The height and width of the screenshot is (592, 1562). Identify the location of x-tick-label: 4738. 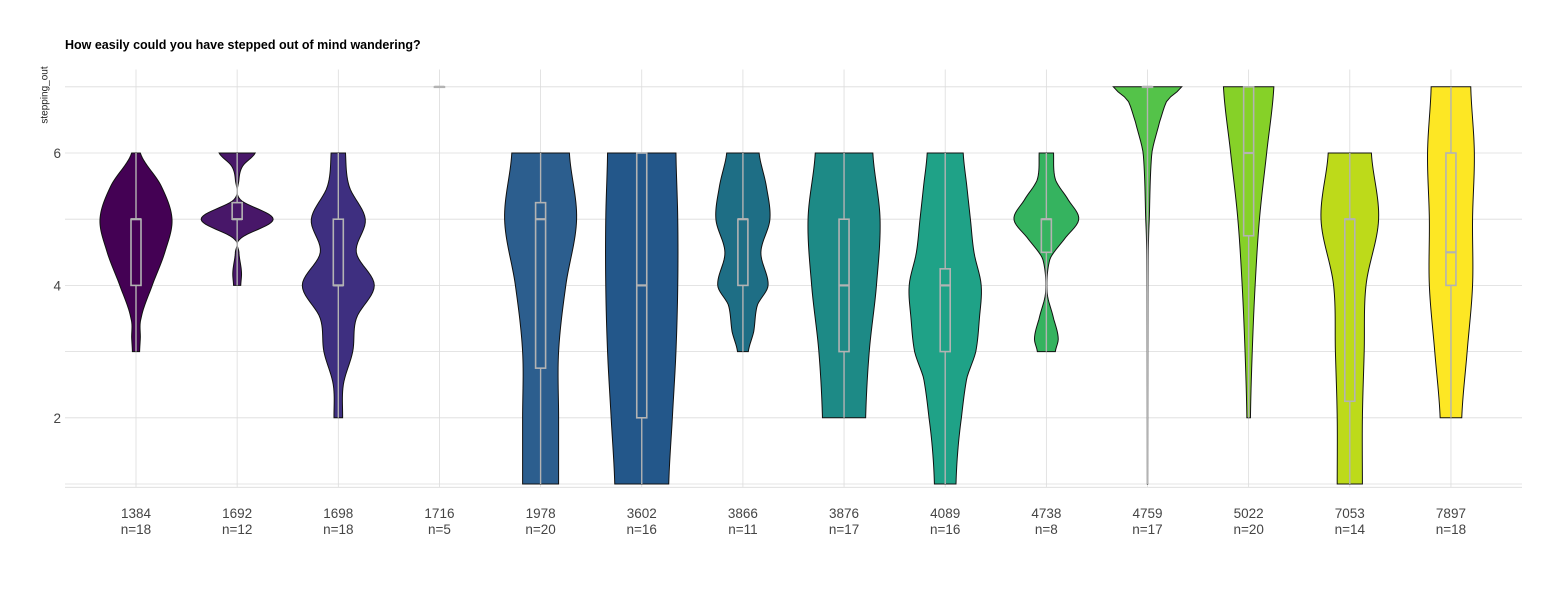
(1046, 513).